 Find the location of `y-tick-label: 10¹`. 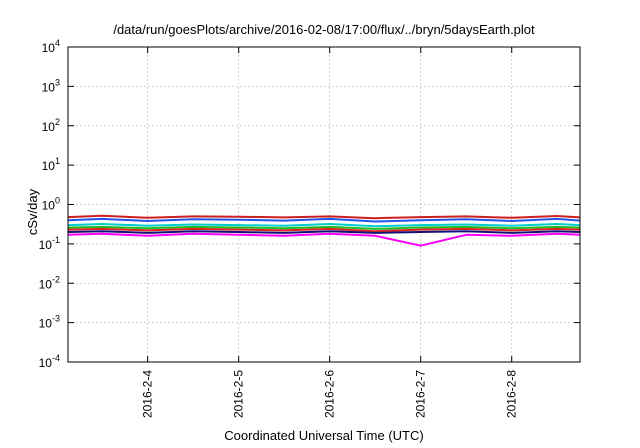

y-tick-label: 10¹ is located at coordinates (51, 164).